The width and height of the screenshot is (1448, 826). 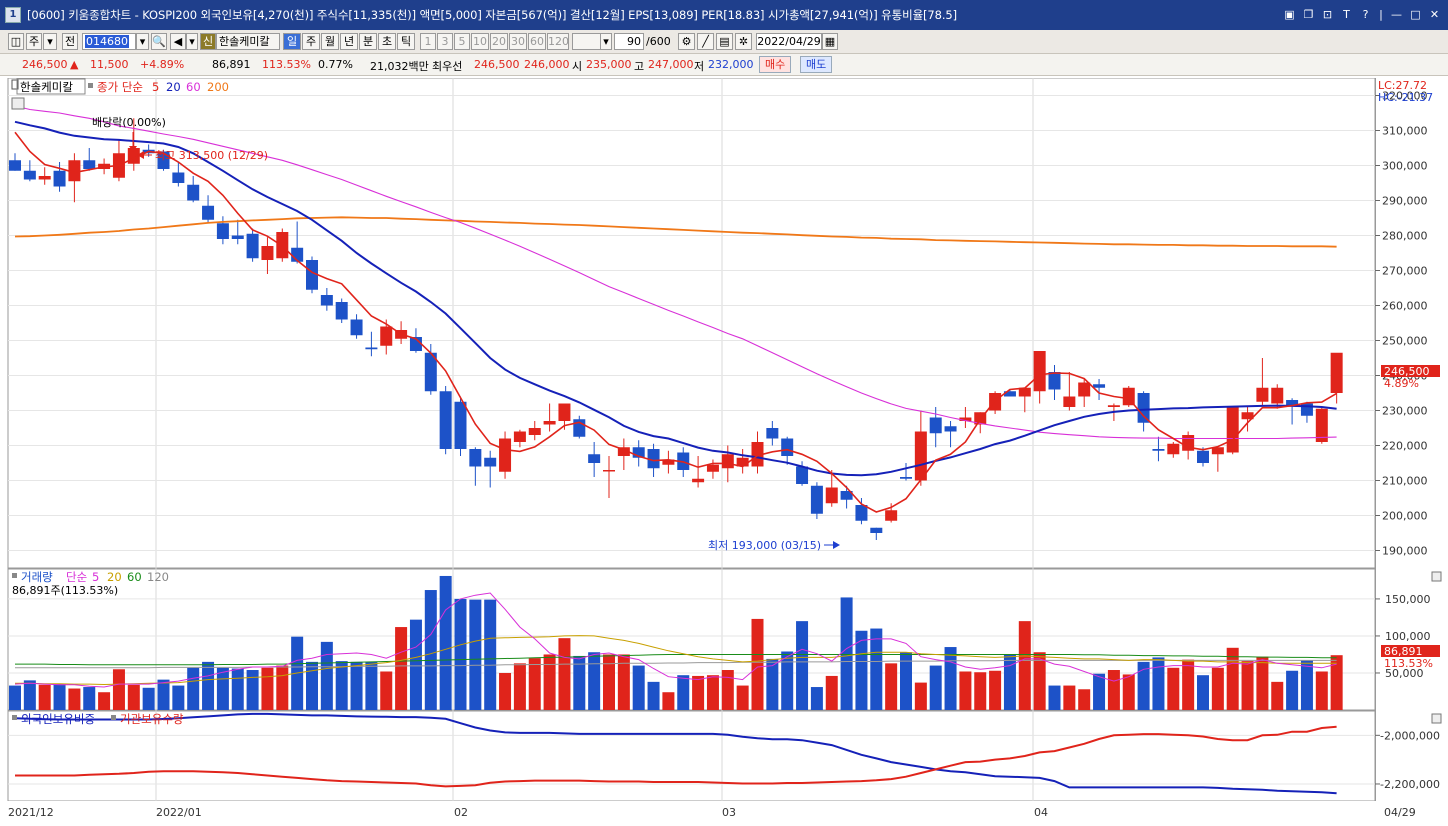 What do you see at coordinates (1403, 651) in the screenshot?
I see `volume-current-tag-text: 86,891` at bounding box center [1403, 651].